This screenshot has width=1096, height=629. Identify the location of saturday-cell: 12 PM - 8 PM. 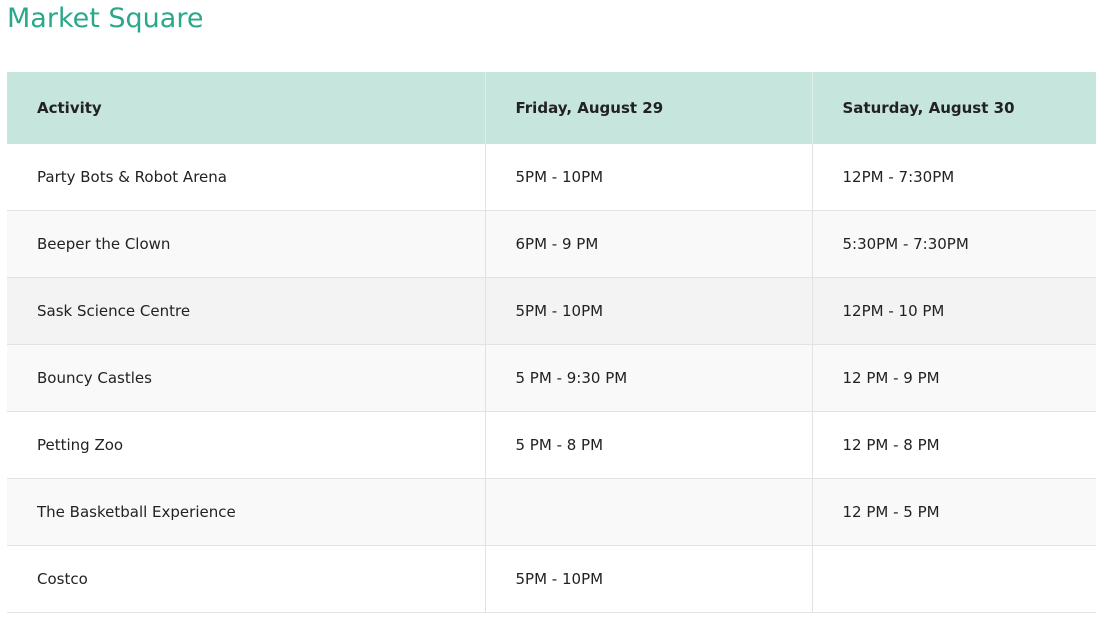
(954, 445).